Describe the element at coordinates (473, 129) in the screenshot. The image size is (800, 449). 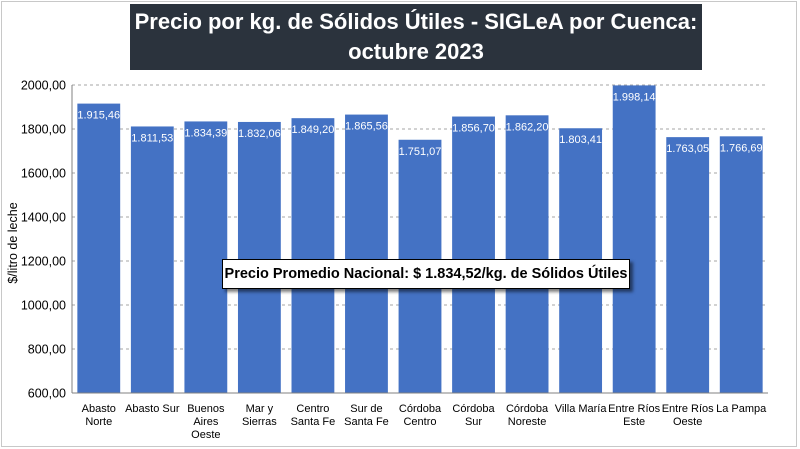
I see `bar-value-label: 1.856,70` at that location.